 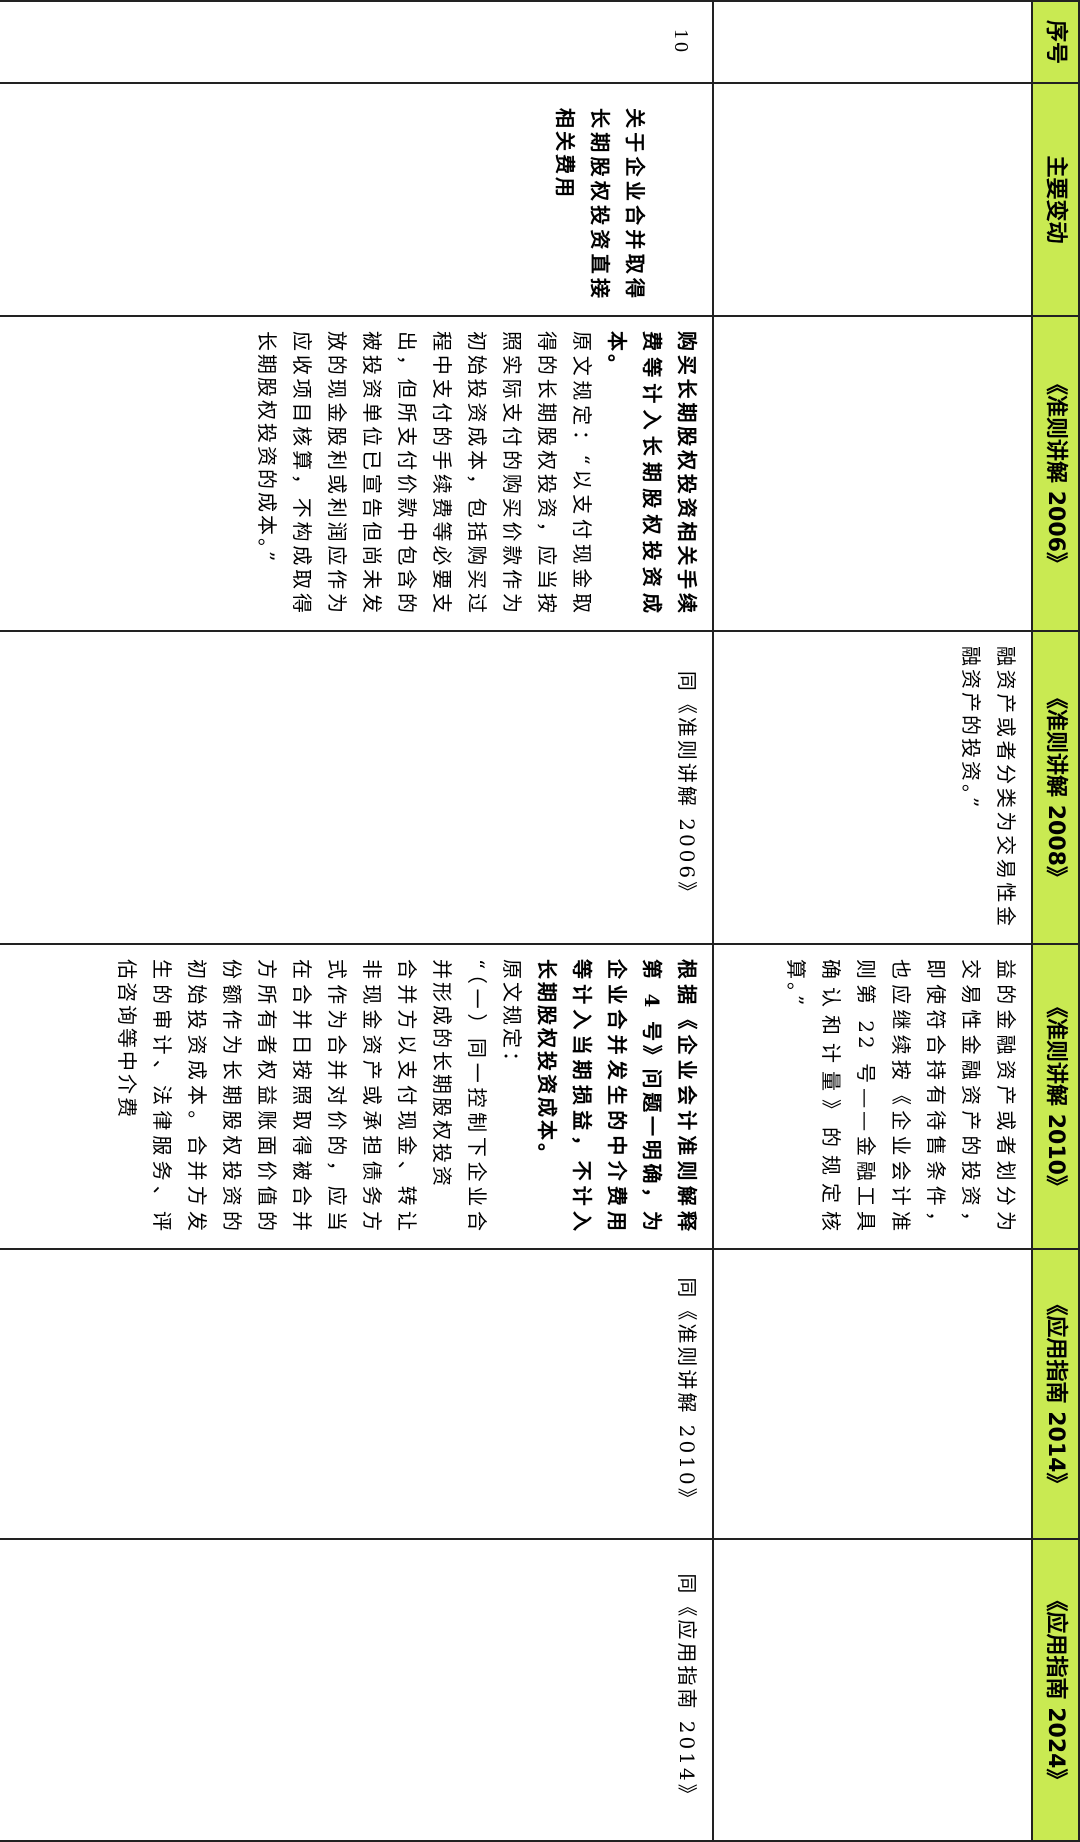 I want to click on cell-seq: 10, so click(x=356, y=42).